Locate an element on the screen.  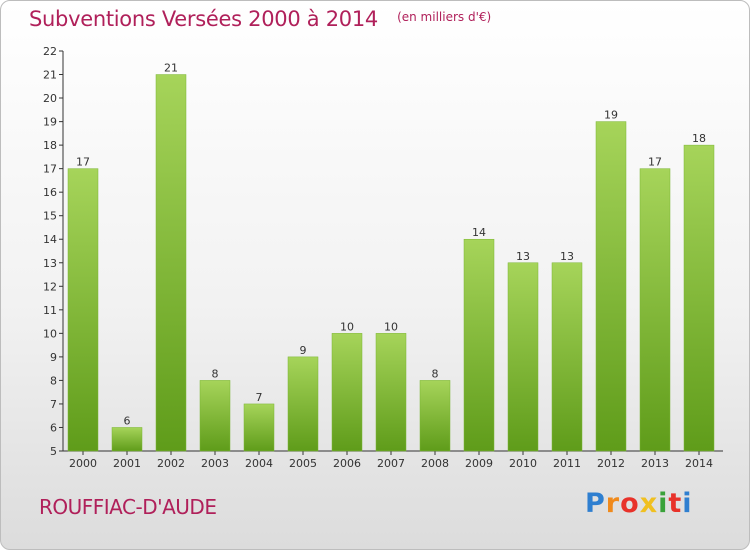
proxiti-logo: Proxiti is located at coordinates (639, 503).